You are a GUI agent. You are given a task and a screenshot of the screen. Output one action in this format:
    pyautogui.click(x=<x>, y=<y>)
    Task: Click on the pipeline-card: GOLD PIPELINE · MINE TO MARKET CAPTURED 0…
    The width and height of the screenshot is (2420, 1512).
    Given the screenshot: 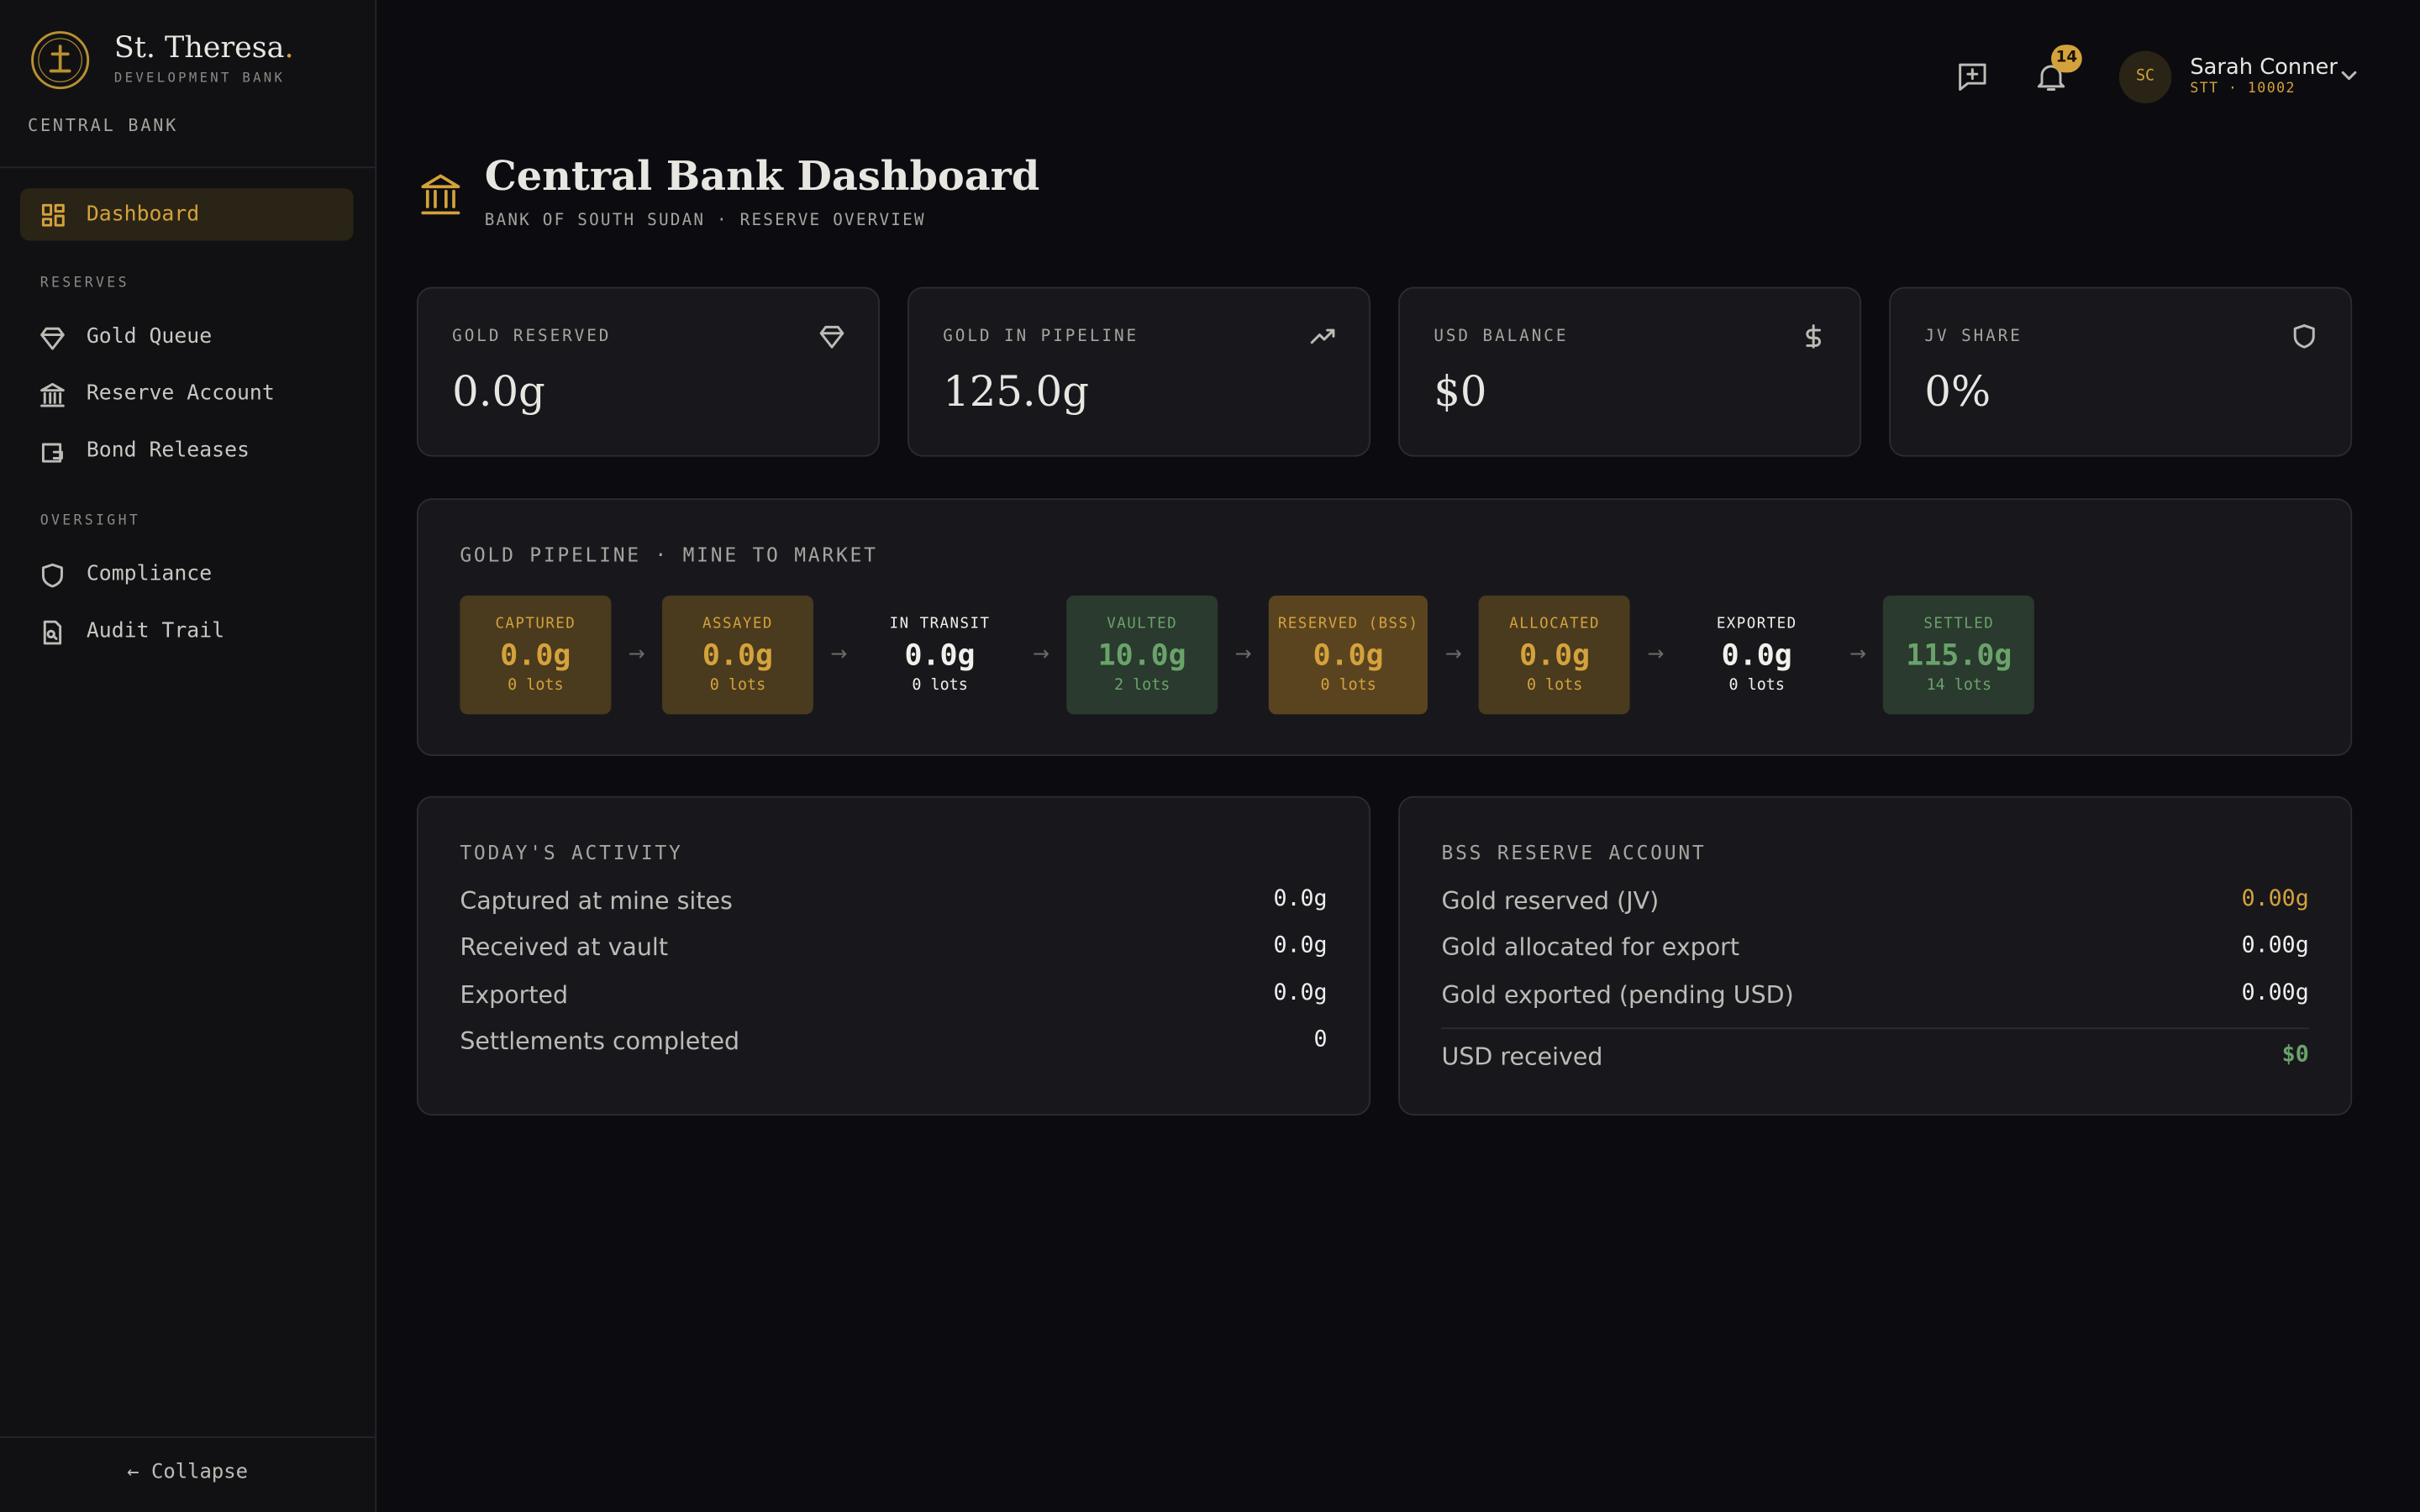 What is the action you would take?
    pyautogui.click(x=1384, y=627)
    